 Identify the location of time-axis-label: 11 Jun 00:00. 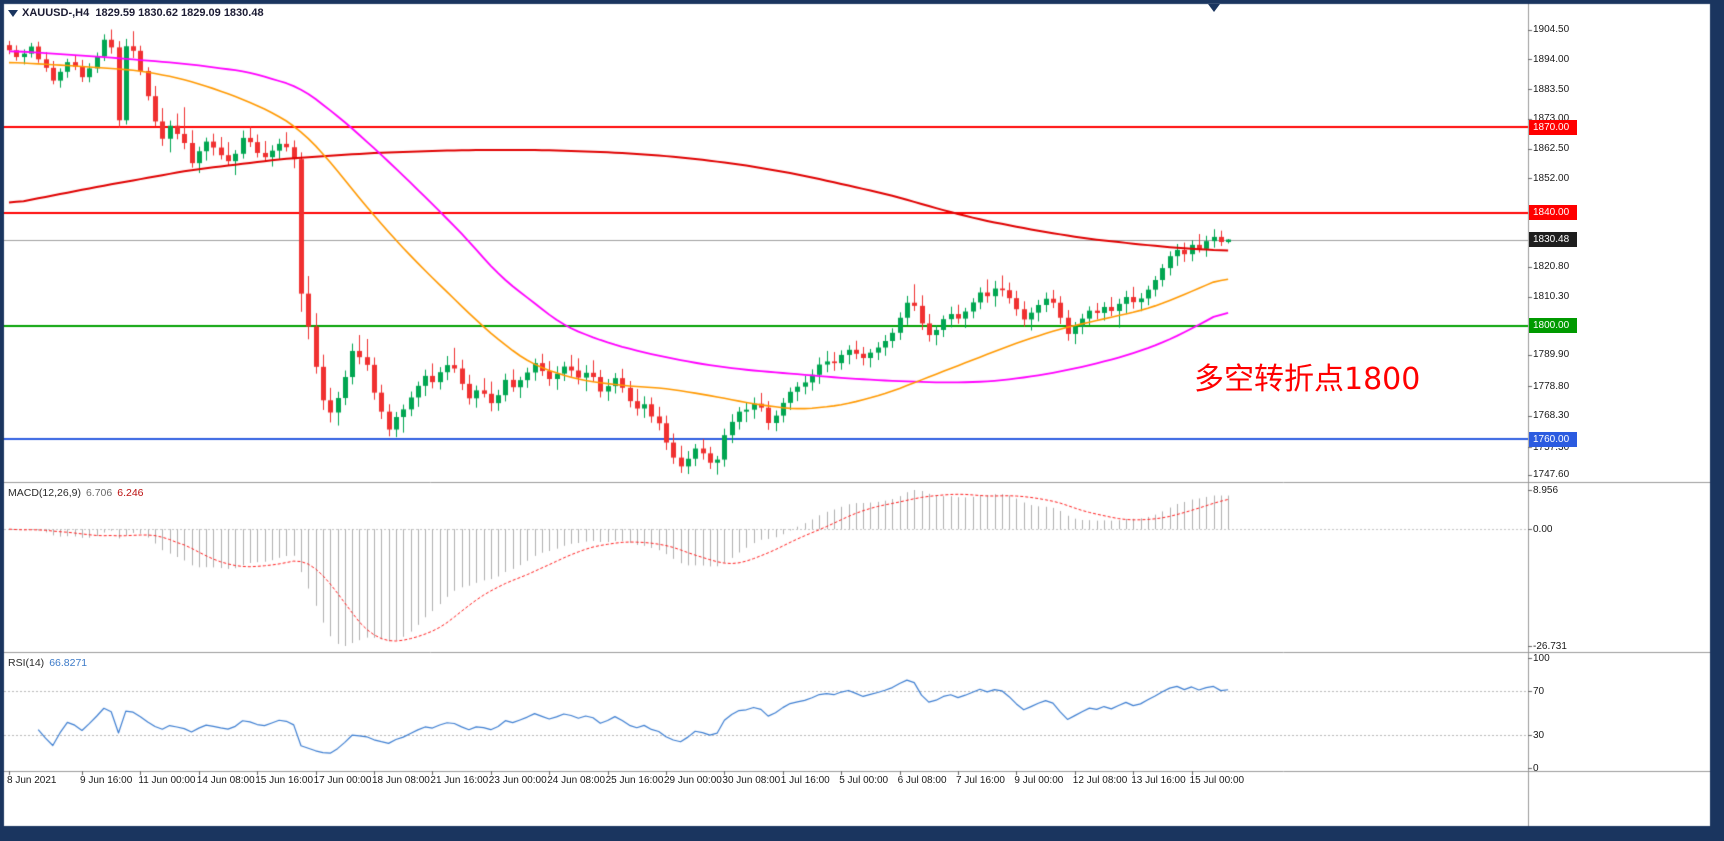
(167, 780).